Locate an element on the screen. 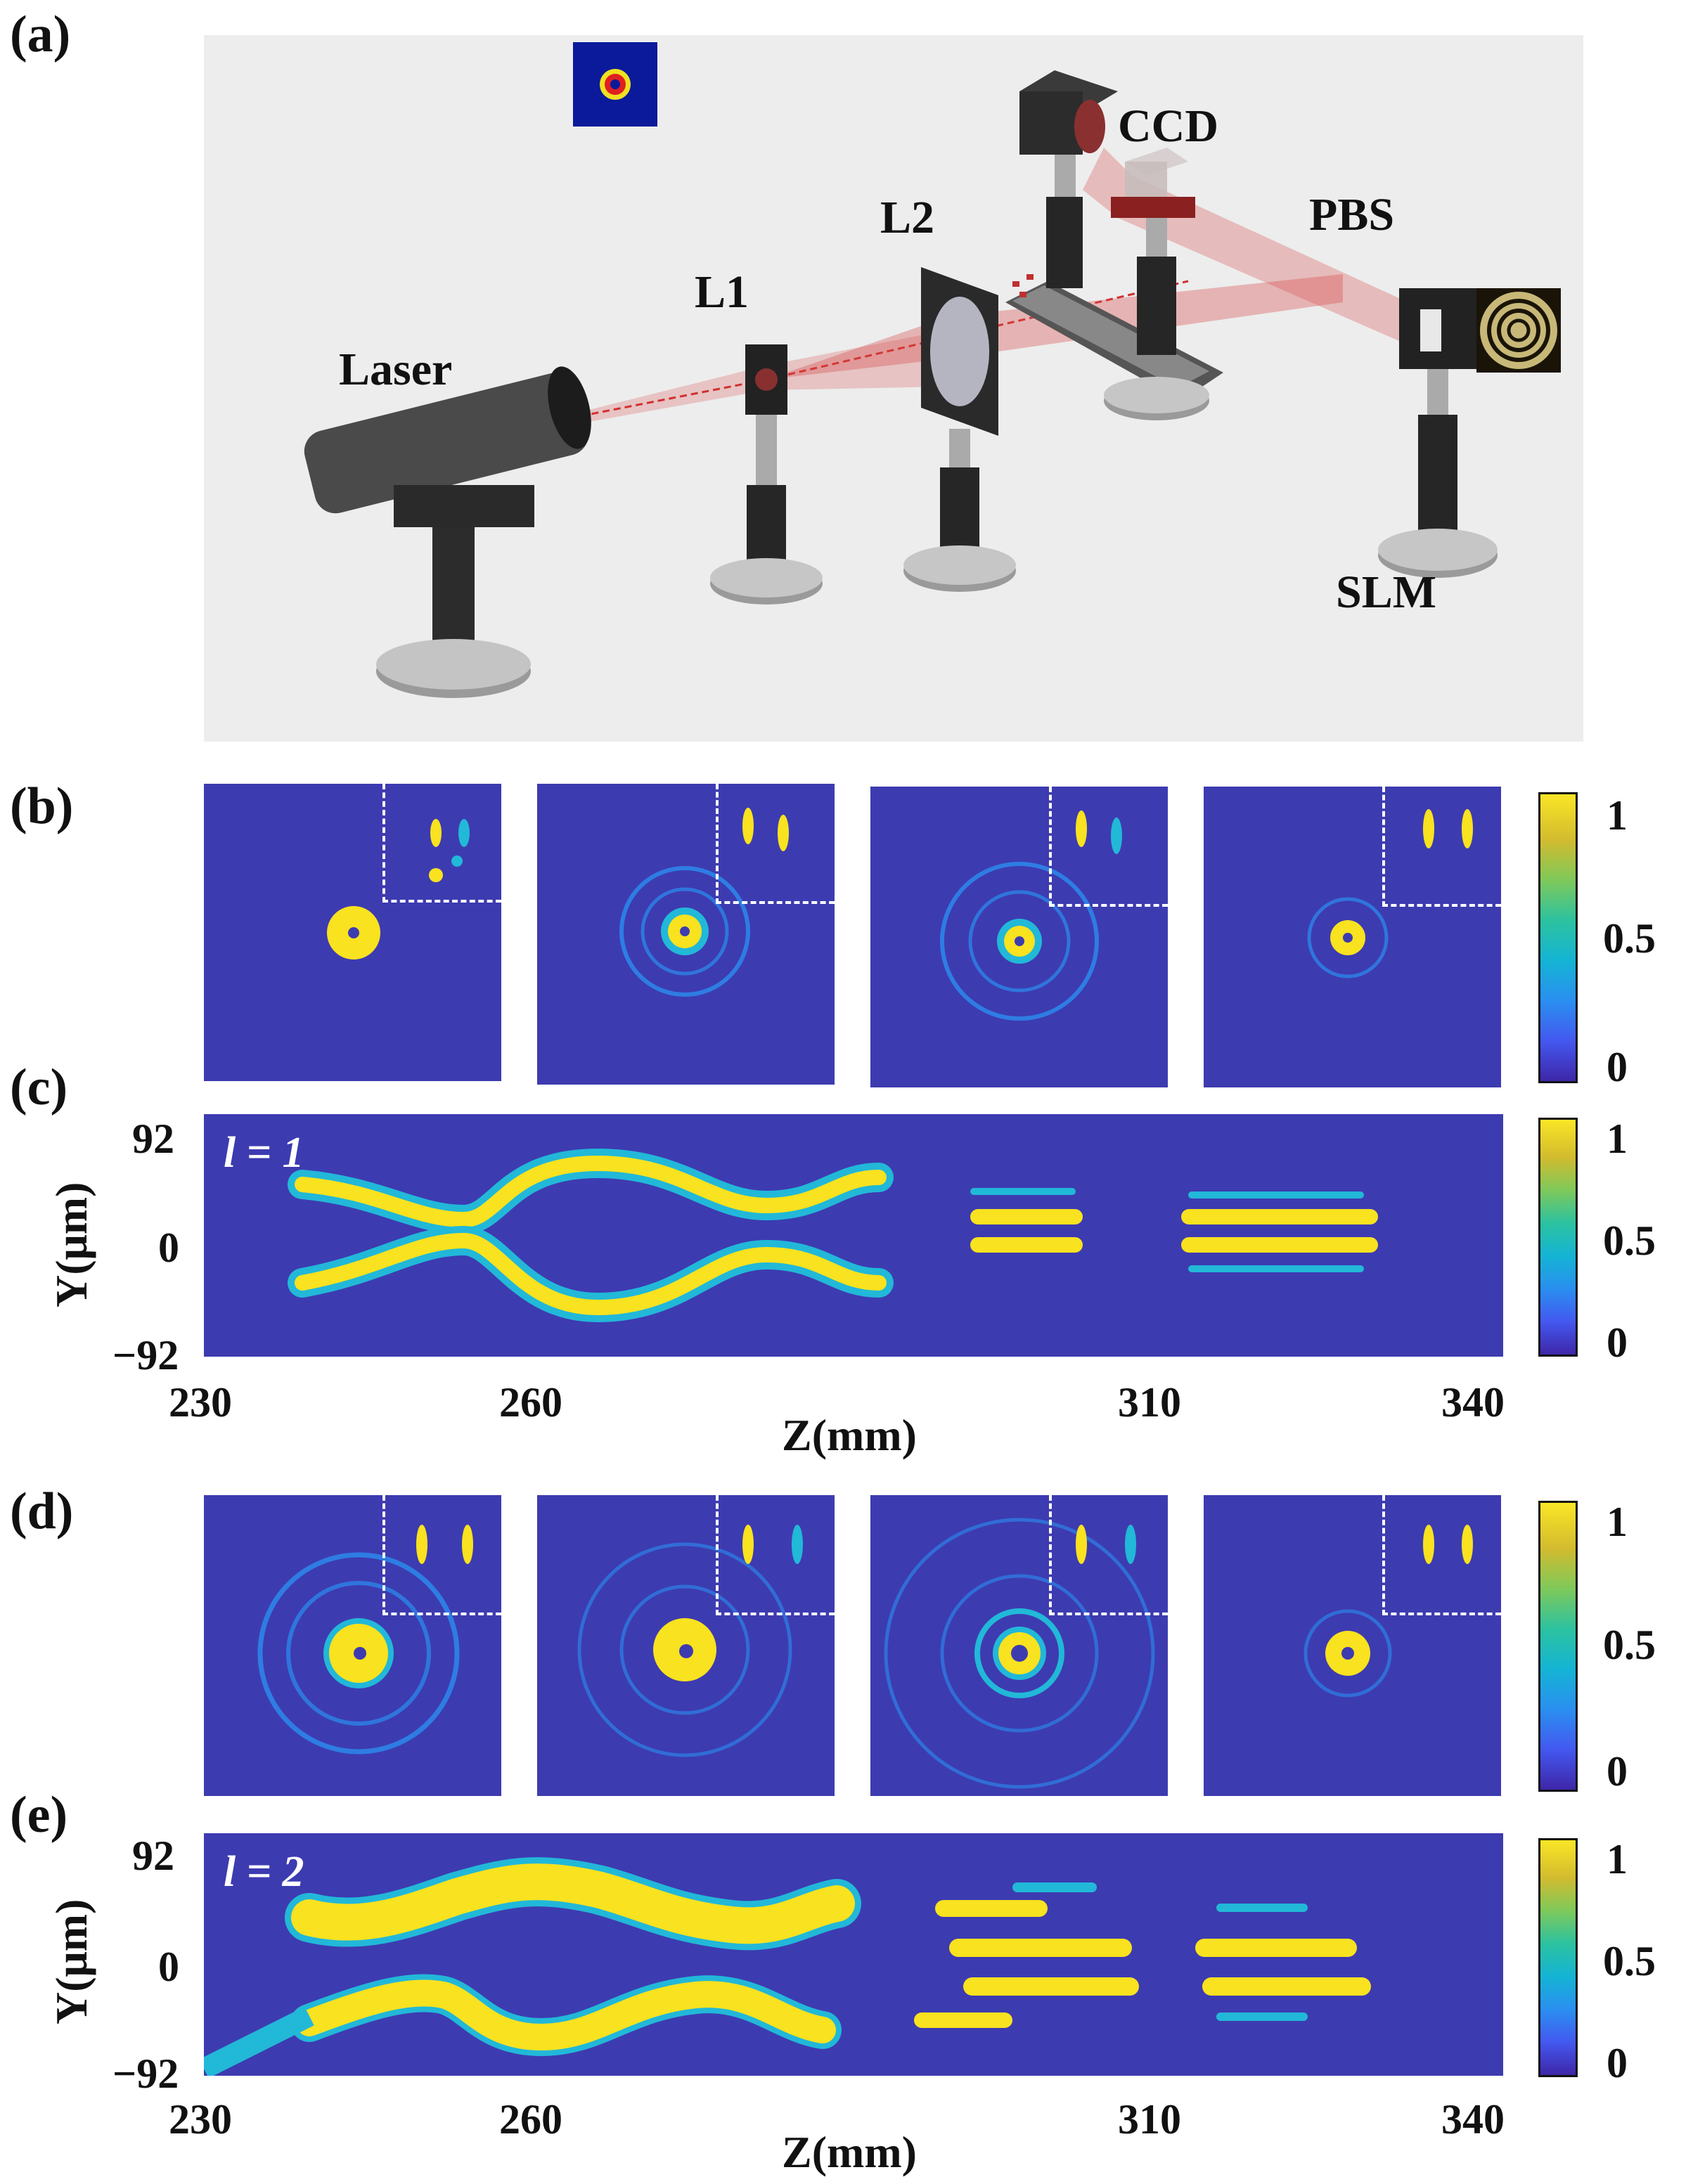 The width and height of the screenshot is (1693, 2184). panel-label-d: (d) is located at coordinates (42, 1511).